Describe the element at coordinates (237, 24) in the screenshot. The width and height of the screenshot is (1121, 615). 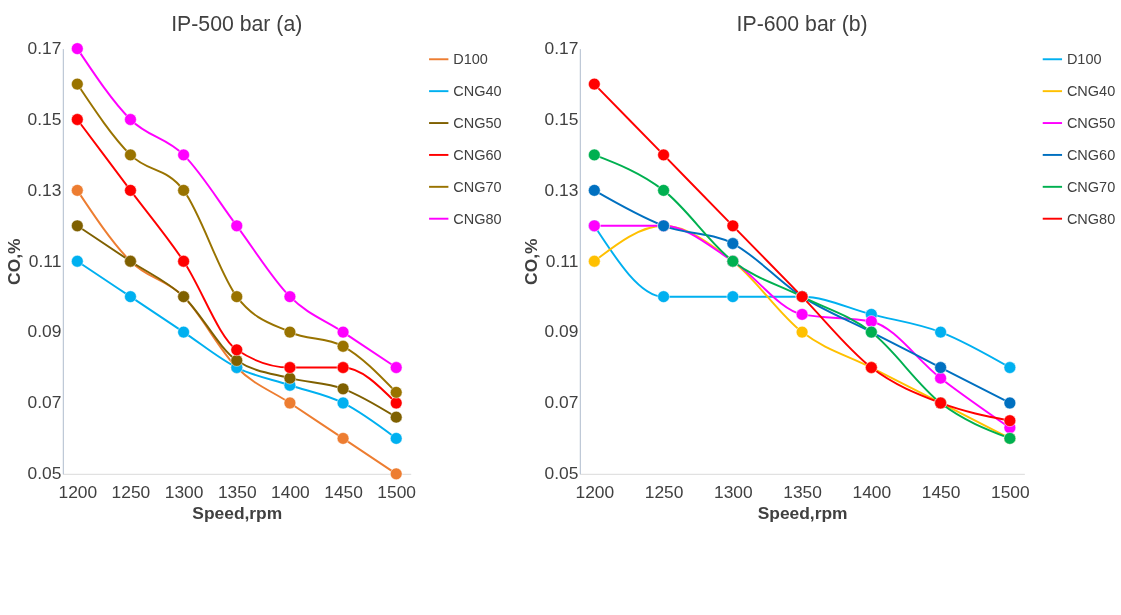
I see `chart-title: IP-500 bar (a)` at that location.